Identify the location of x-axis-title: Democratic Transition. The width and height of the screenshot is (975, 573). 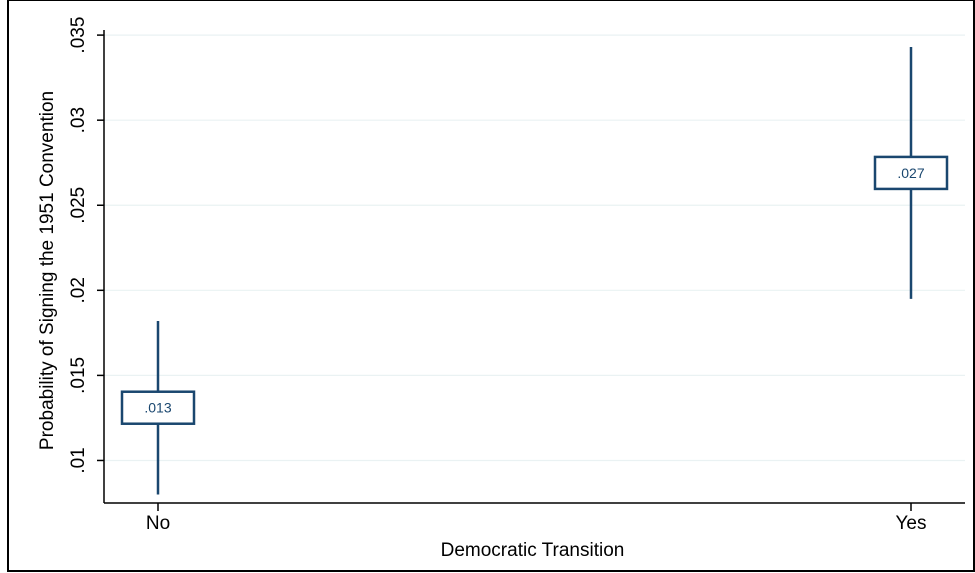
(533, 550).